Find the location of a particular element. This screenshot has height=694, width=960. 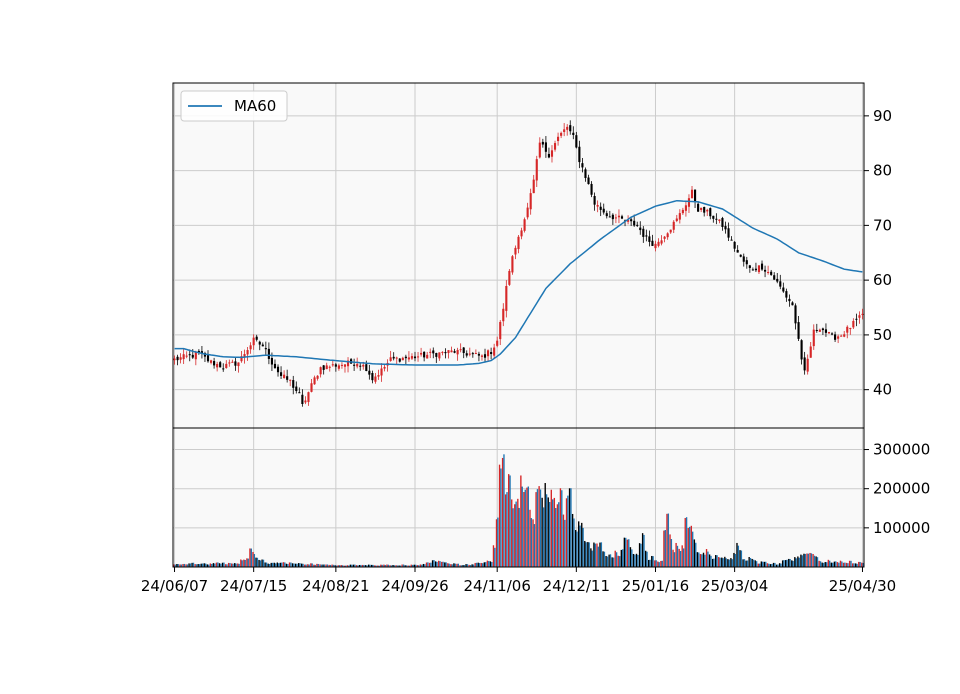

price-y-tick-label: 80 is located at coordinates (882, 171).